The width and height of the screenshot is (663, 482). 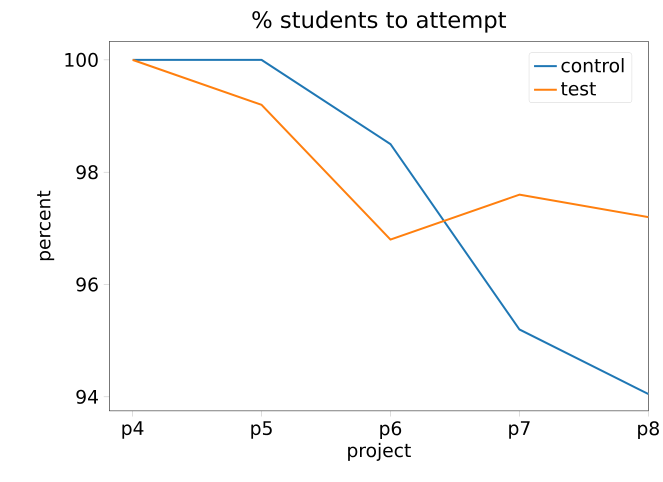 I want to click on y-tick-label: 100, so click(x=81, y=60).